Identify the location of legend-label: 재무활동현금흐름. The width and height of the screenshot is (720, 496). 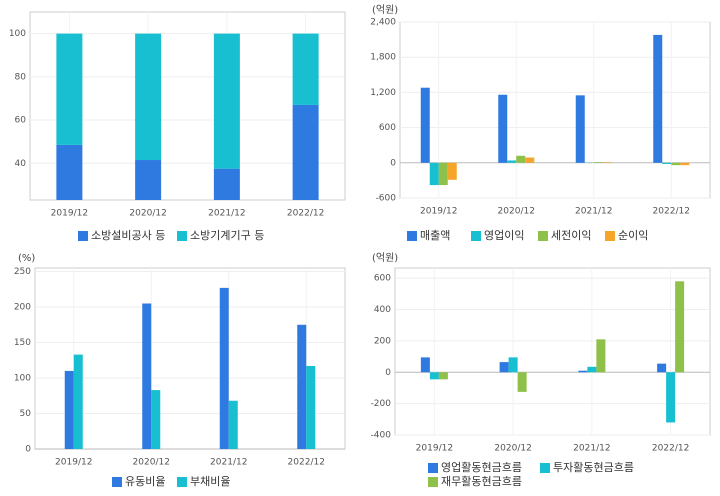
(481, 481).